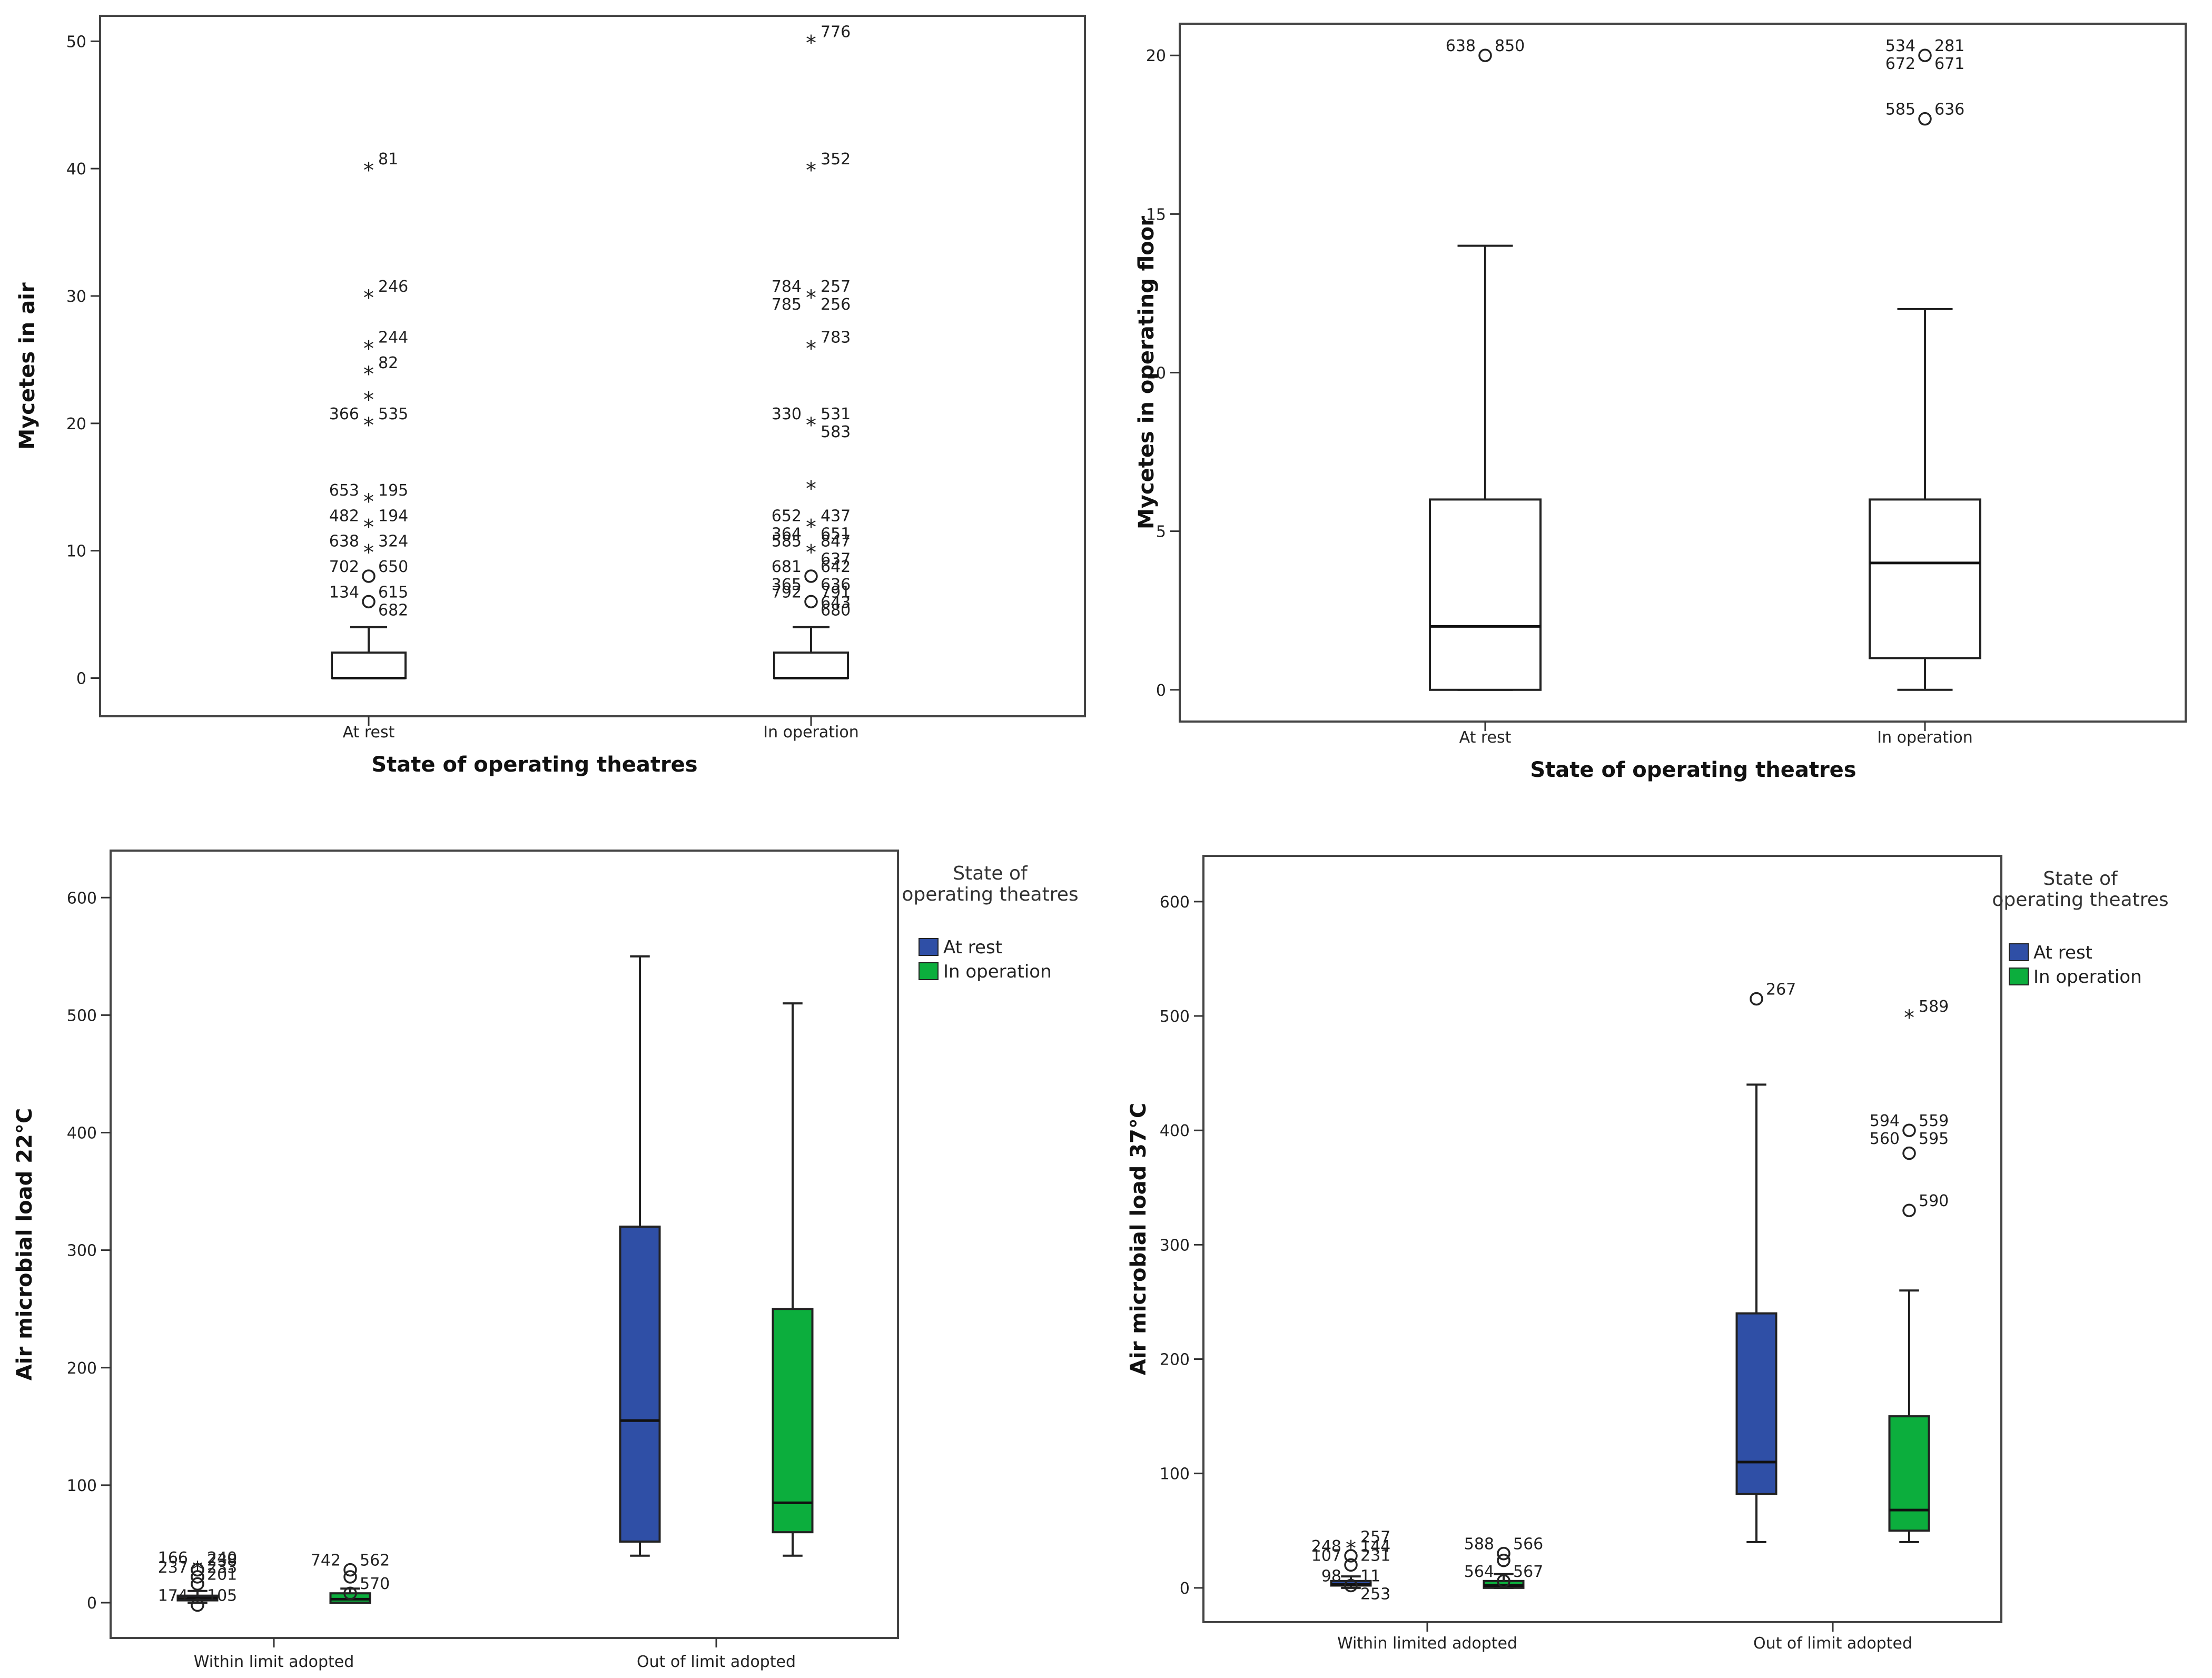 The width and height of the screenshot is (2212, 1678). I want to click on outlier-label: 240, so click(222, 1558).